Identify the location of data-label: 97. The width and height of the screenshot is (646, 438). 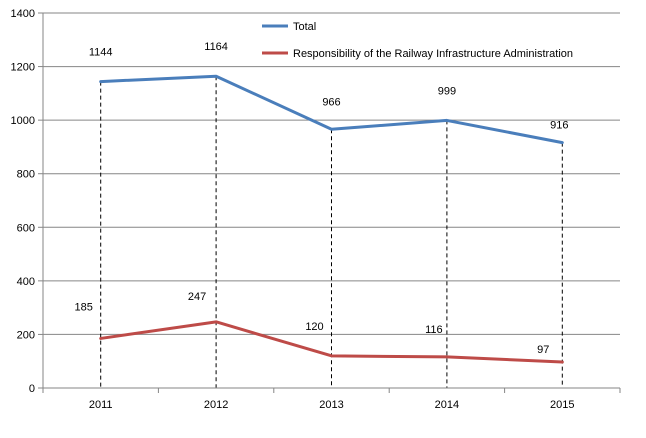
(543, 350).